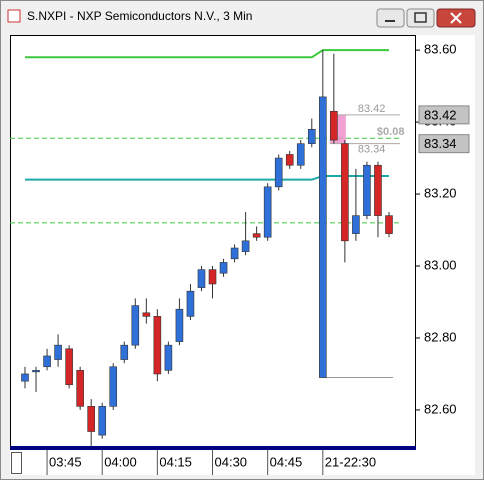 The width and height of the screenshot is (484, 480). Describe the element at coordinates (286, 461) in the screenshot. I see `x-tick-label: 04:45` at that location.